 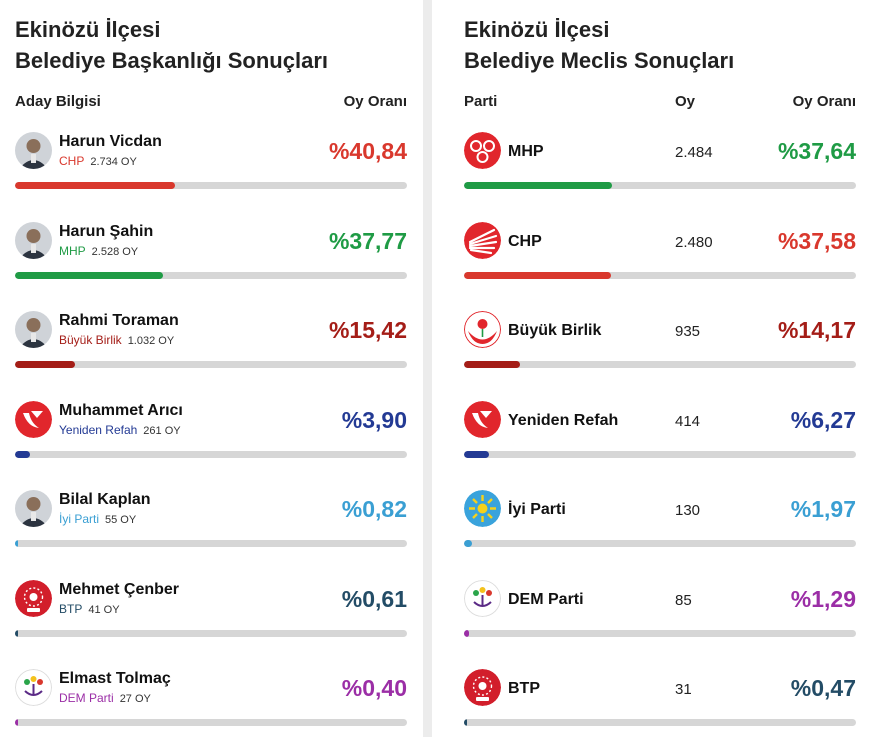 I want to click on candidate-party-line: İyi Parti 55 OY, so click(x=97, y=519).